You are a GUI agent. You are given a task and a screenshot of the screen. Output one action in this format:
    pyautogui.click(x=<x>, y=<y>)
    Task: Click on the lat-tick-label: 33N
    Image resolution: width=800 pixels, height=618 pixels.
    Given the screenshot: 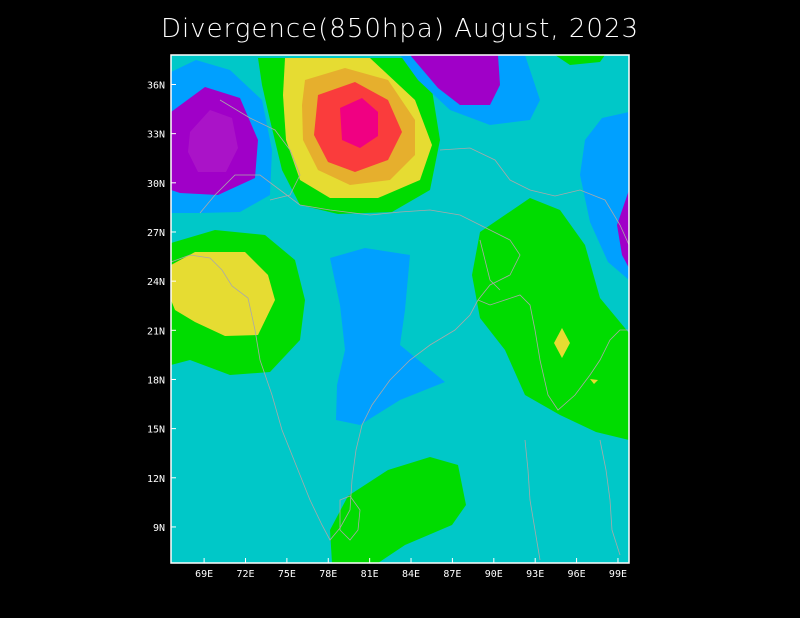 What is the action you would take?
    pyautogui.click(x=156, y=135)
    